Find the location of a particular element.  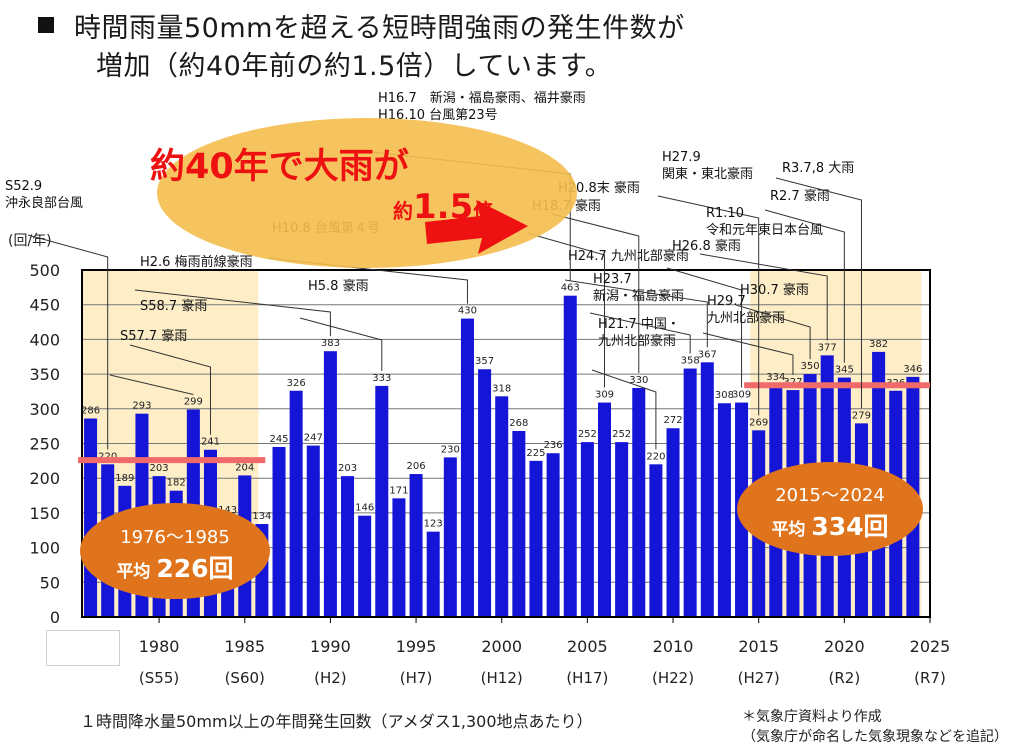

bar-2004 is located at coordinates (570, 456).